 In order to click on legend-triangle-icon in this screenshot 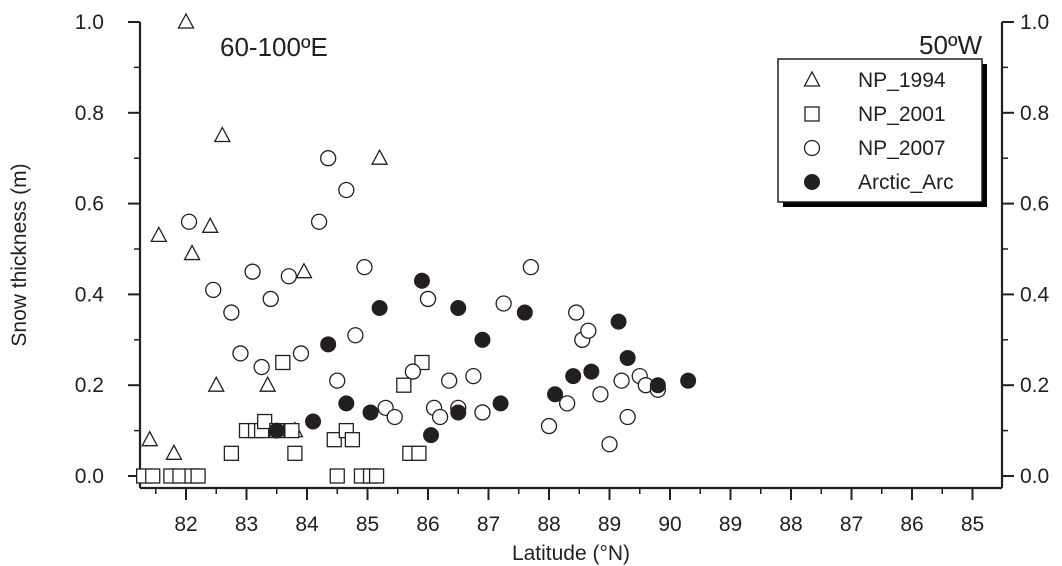, I will do `click(812, 78)`.